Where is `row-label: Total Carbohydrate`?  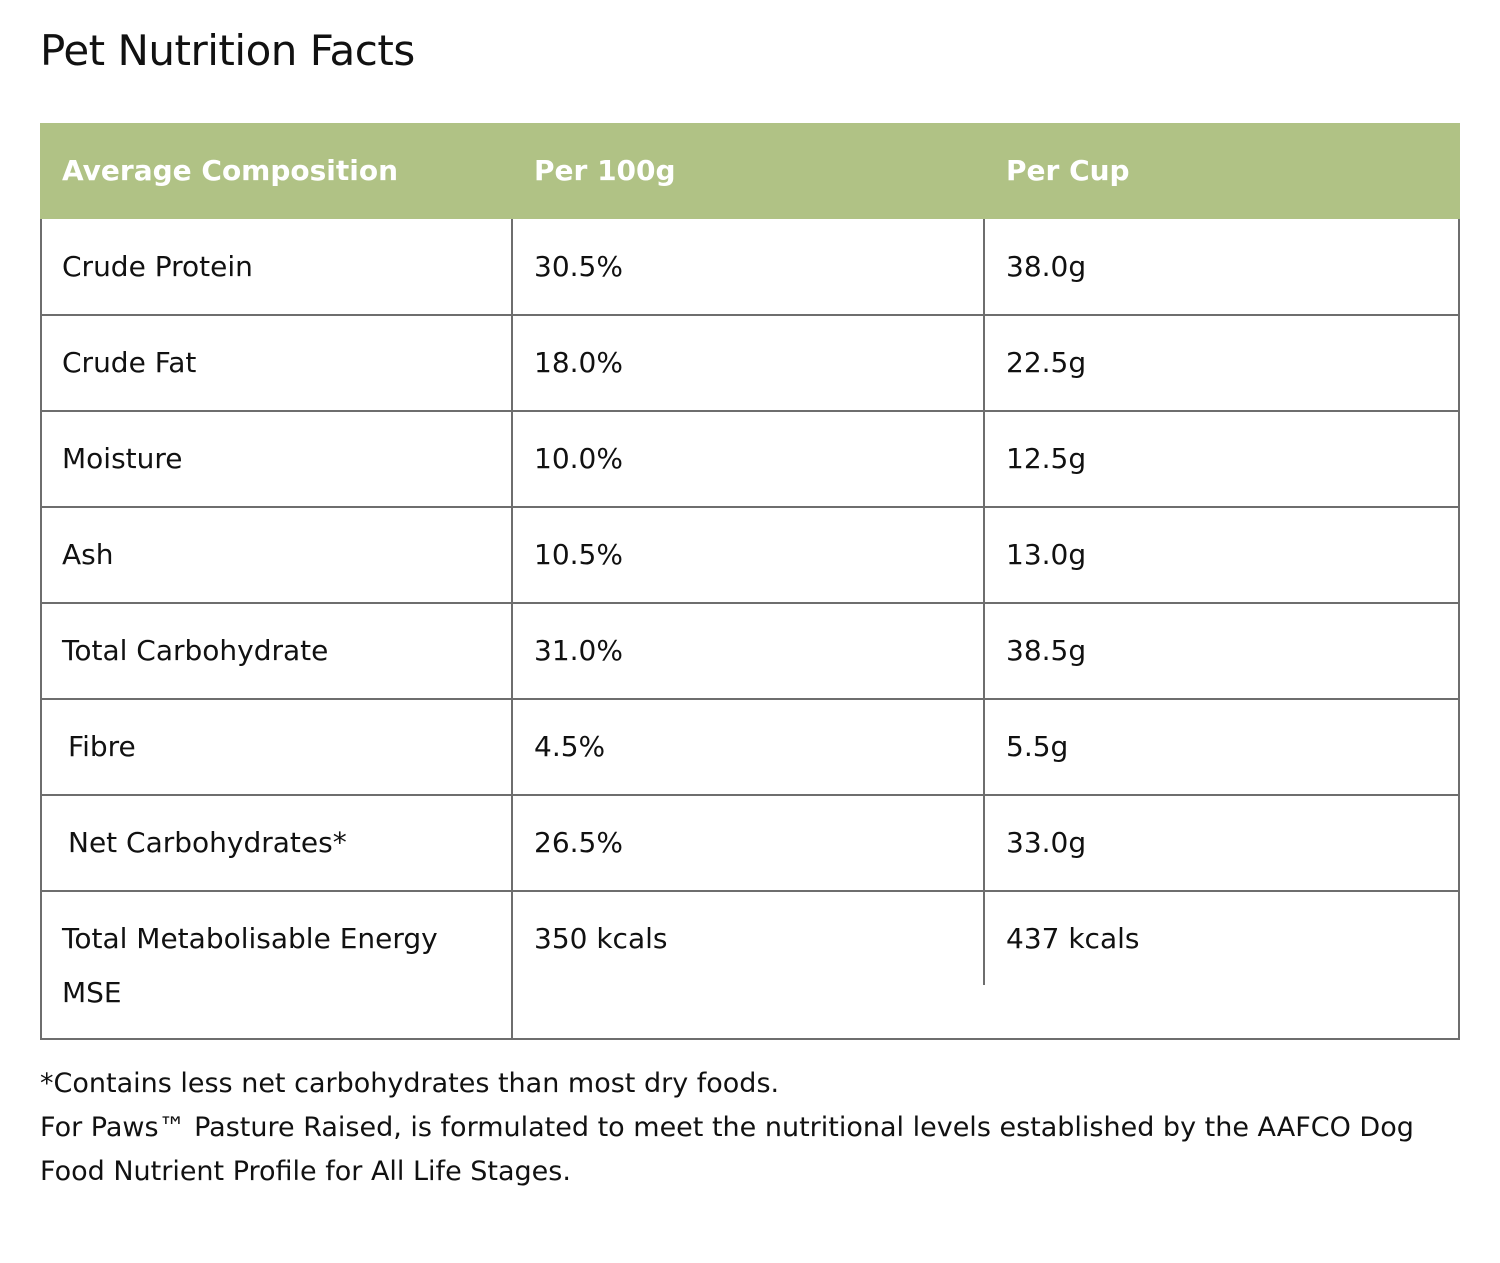 row-label: Total Carbohydrate is located at coordinates (195, 650).